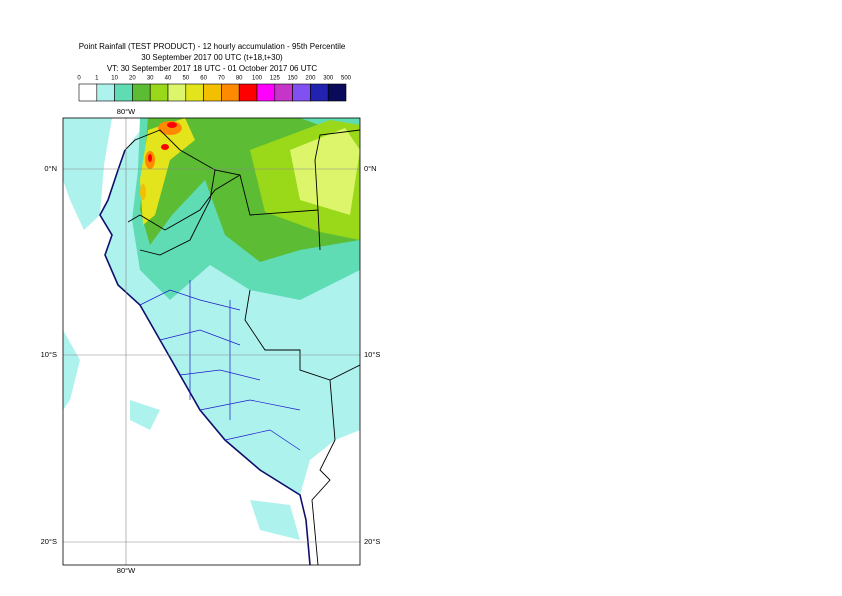 The width and height of the screenshot is (842, 596). Describe the element at coordinates (97, 79) in the screenshot. I see `legend-label: 1` at that location.